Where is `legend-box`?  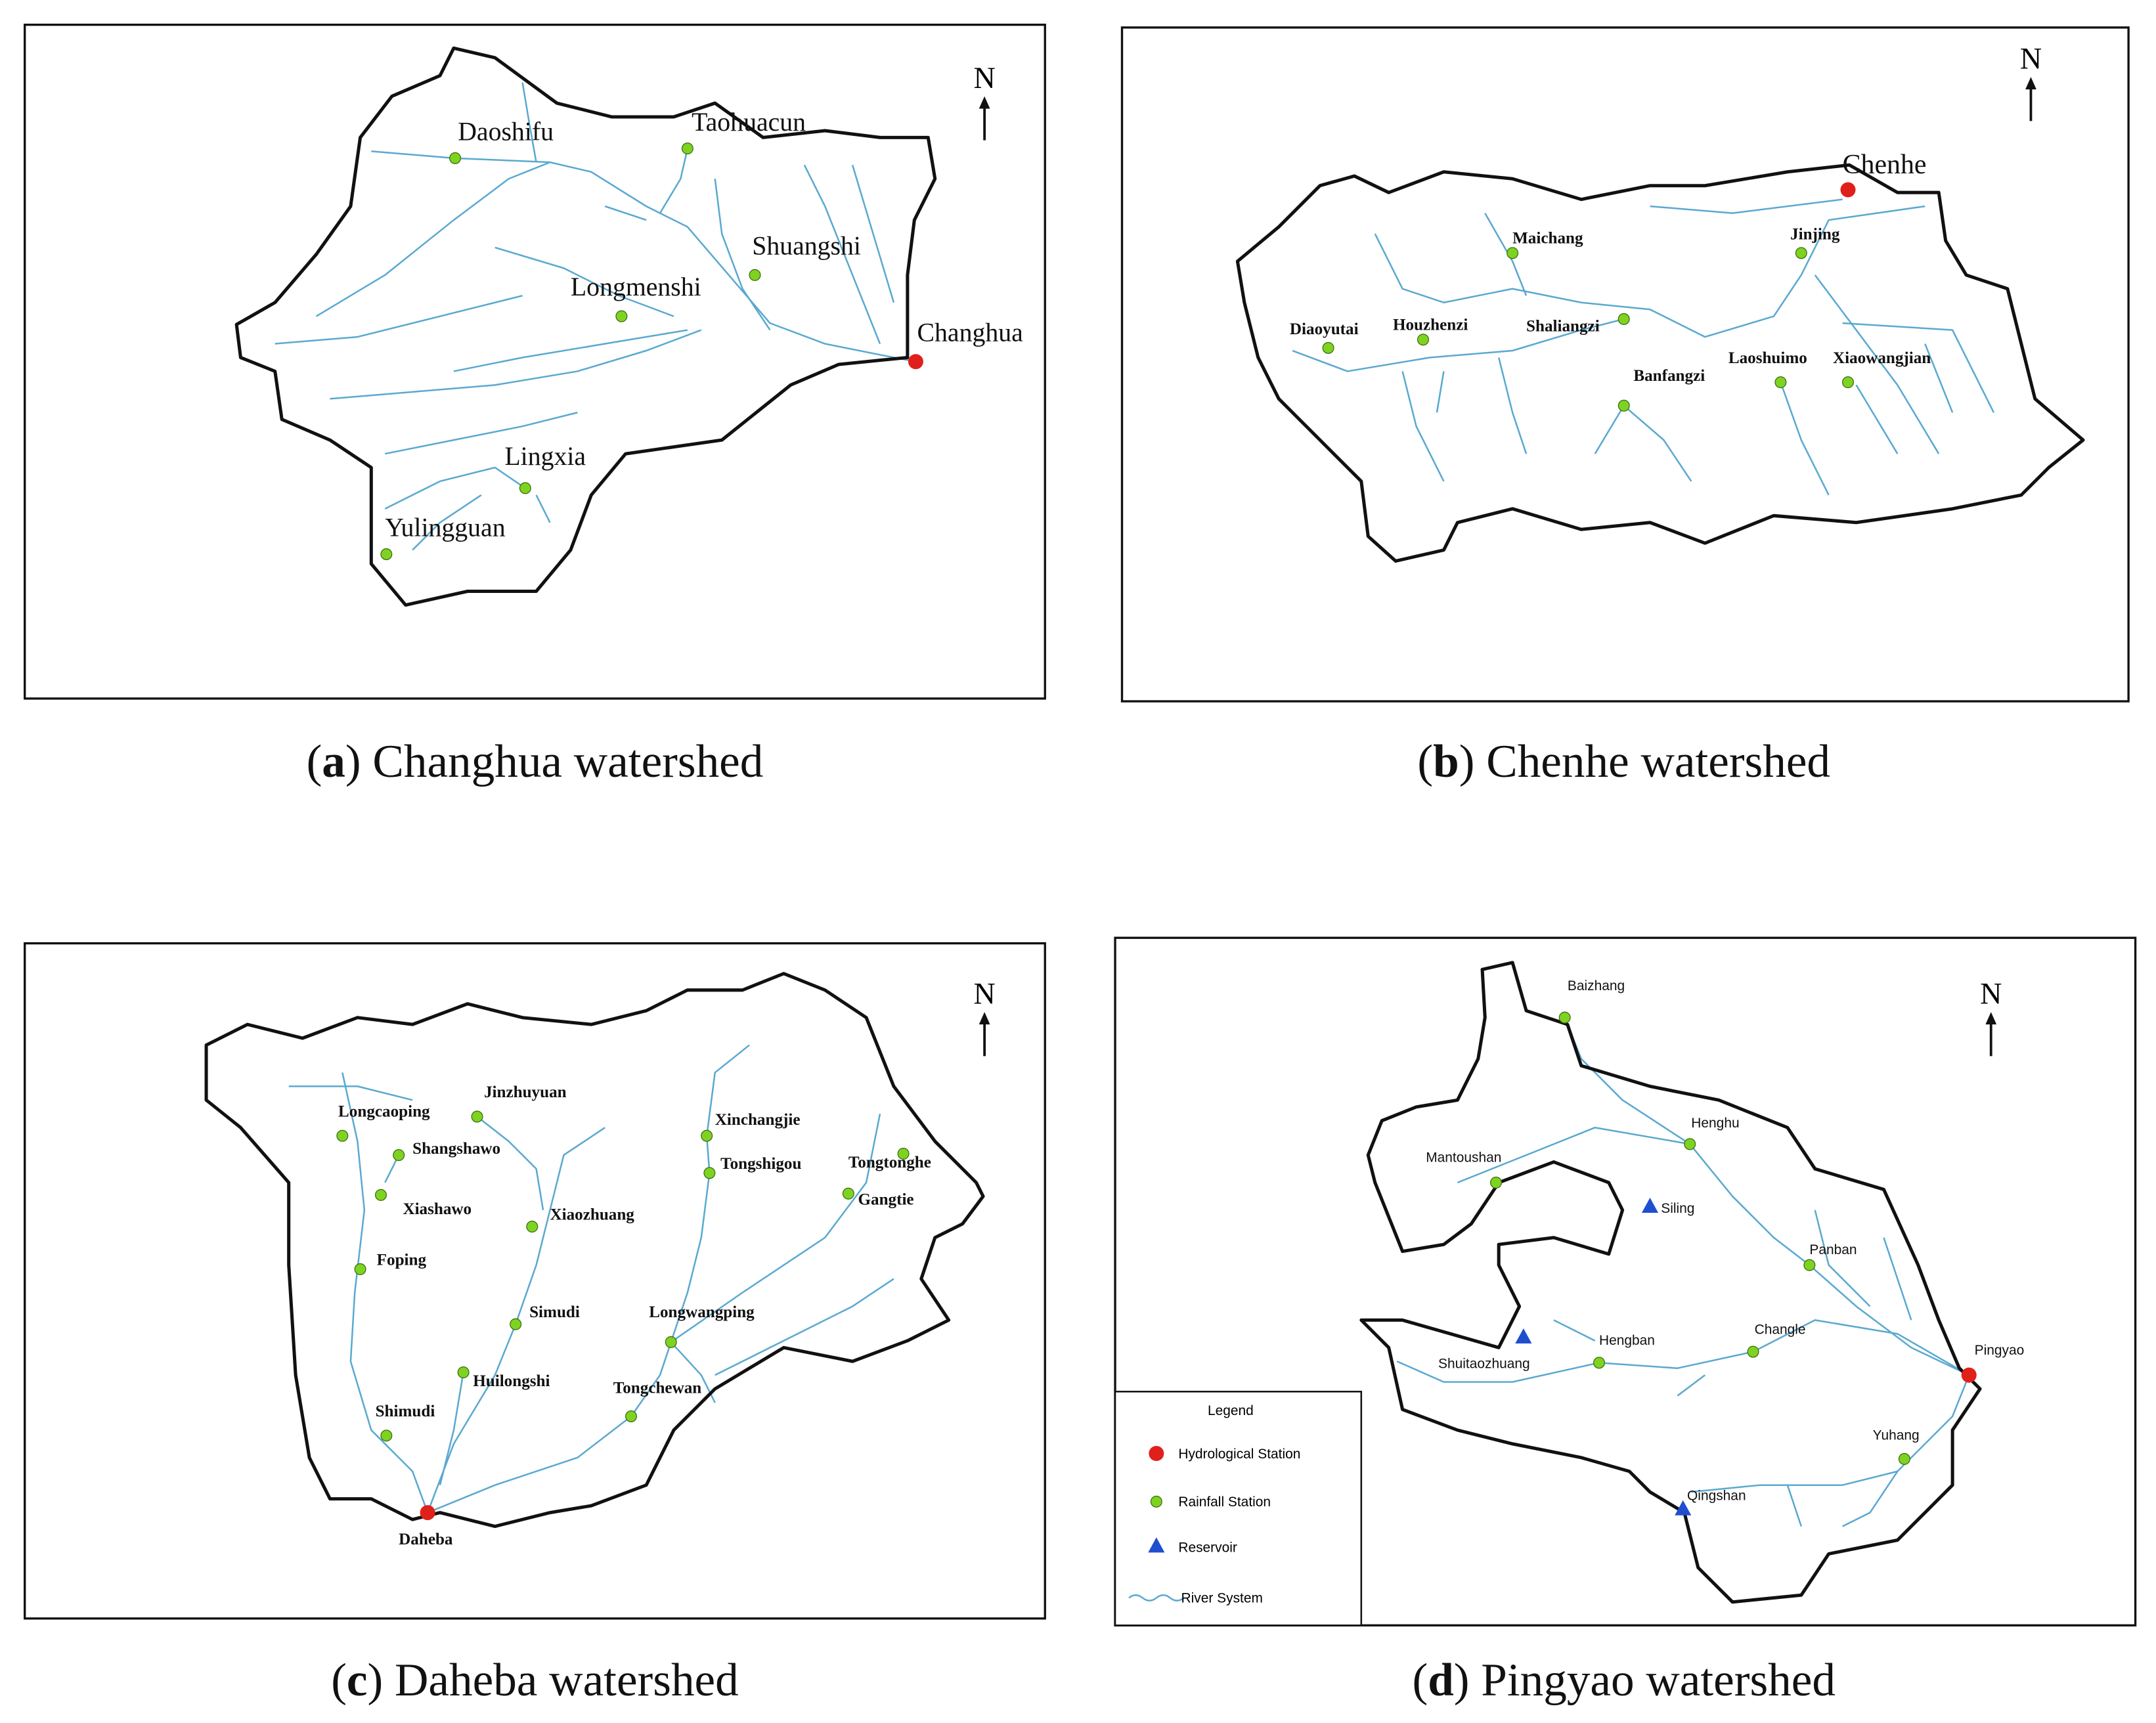 legend-box is located at coordinates (1238, 1508).